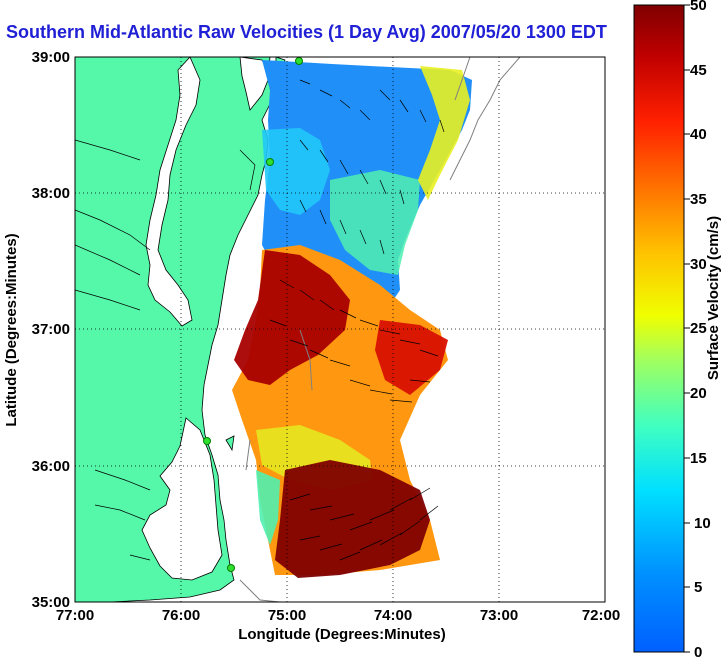  I want to click on chesapeake-bay, so click(173, 192).